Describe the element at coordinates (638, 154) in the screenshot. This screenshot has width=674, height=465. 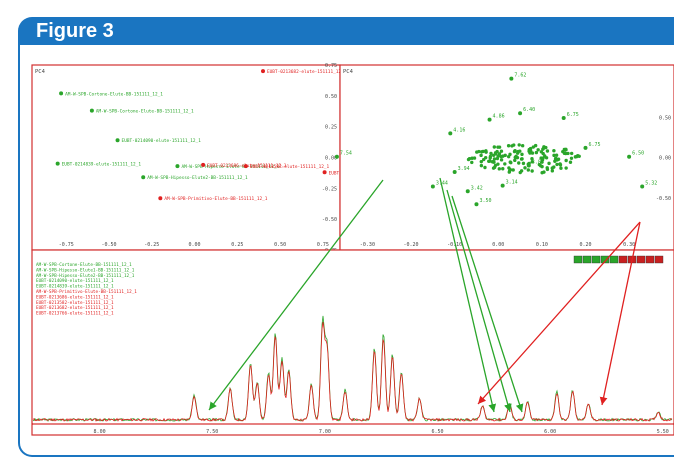
I see `score-point-label: 6.50` at that location.